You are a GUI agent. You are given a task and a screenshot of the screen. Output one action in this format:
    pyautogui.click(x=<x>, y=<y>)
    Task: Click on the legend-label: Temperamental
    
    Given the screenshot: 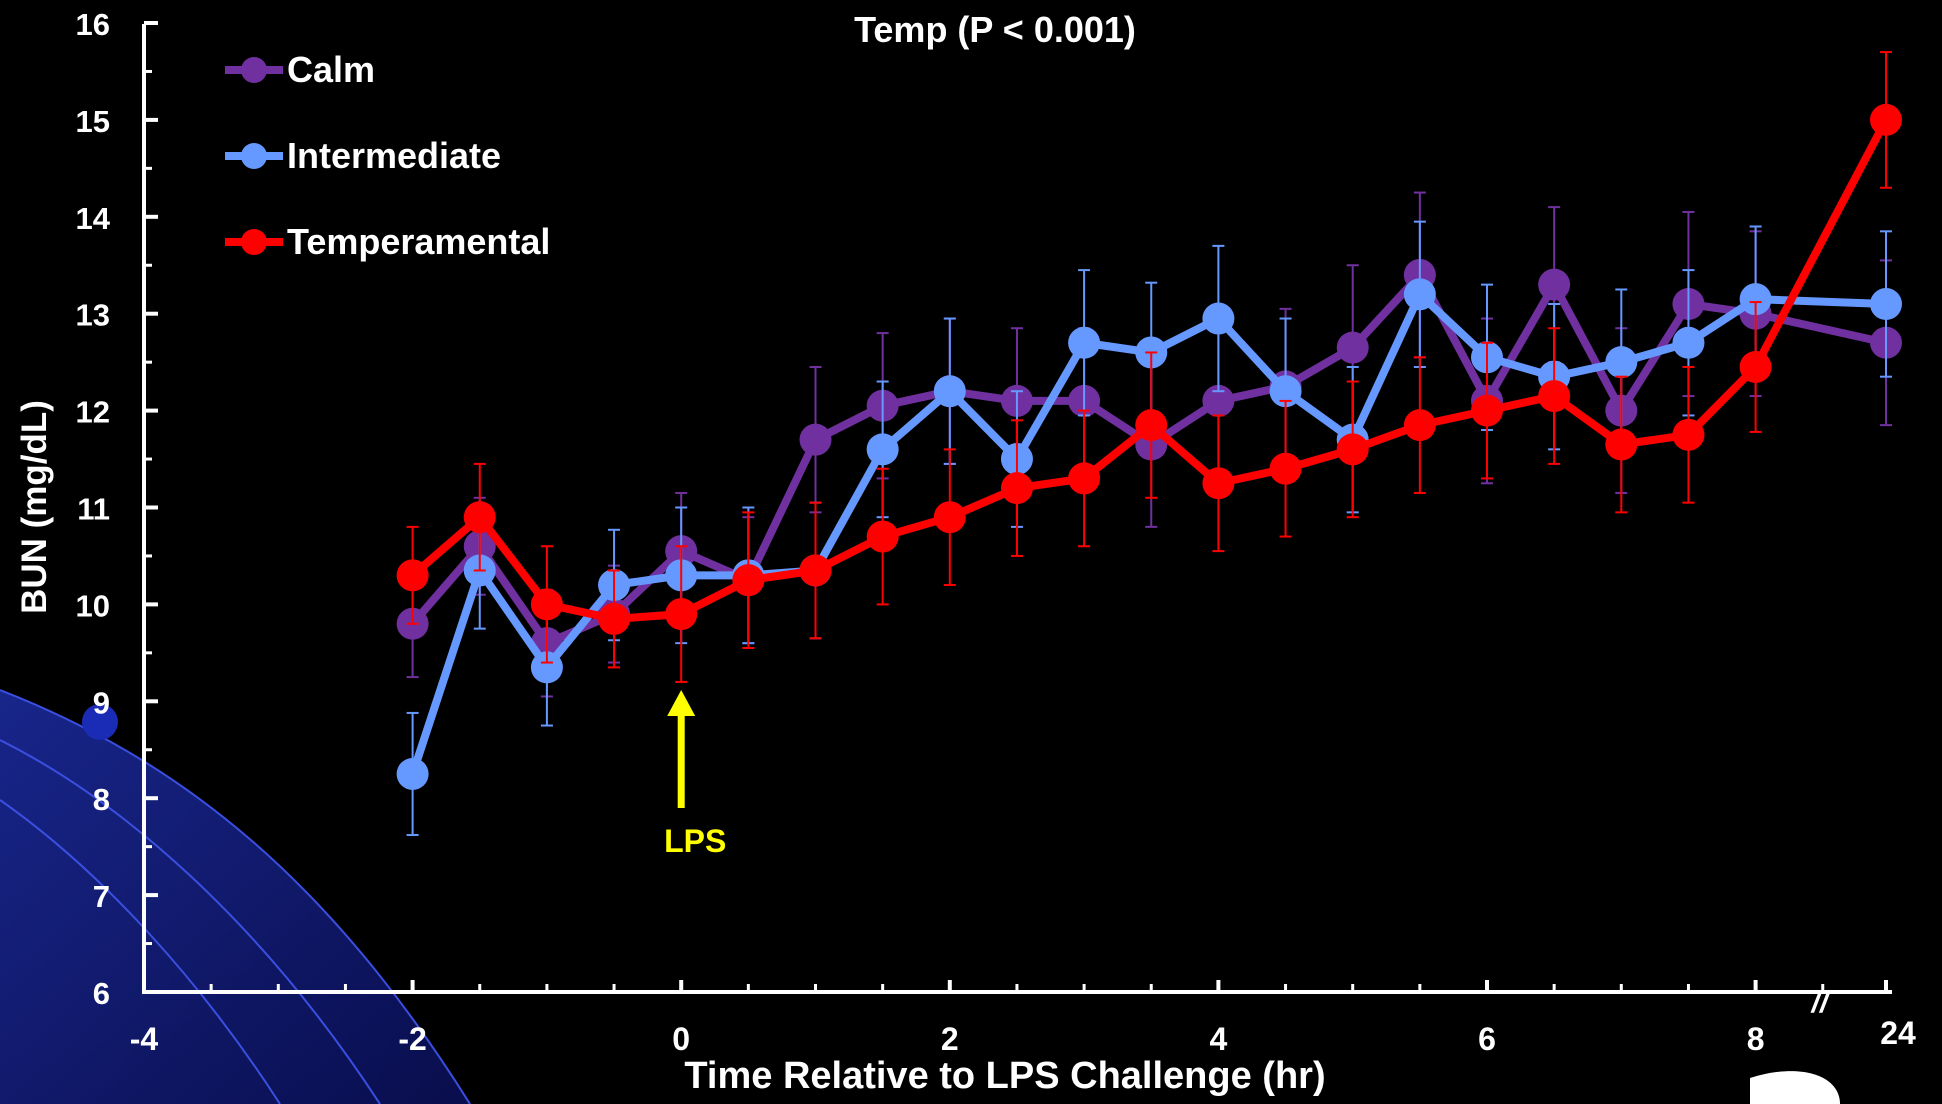 What is the action you would take?
    pyautogui.click(x=418, y=241)
    